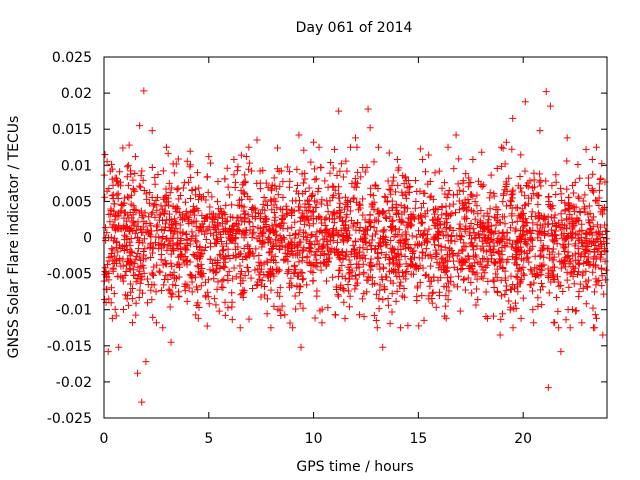 The width and height of the screenshot is (640, 480). I want to click on x-tick-label: 15, so click(418, 439).